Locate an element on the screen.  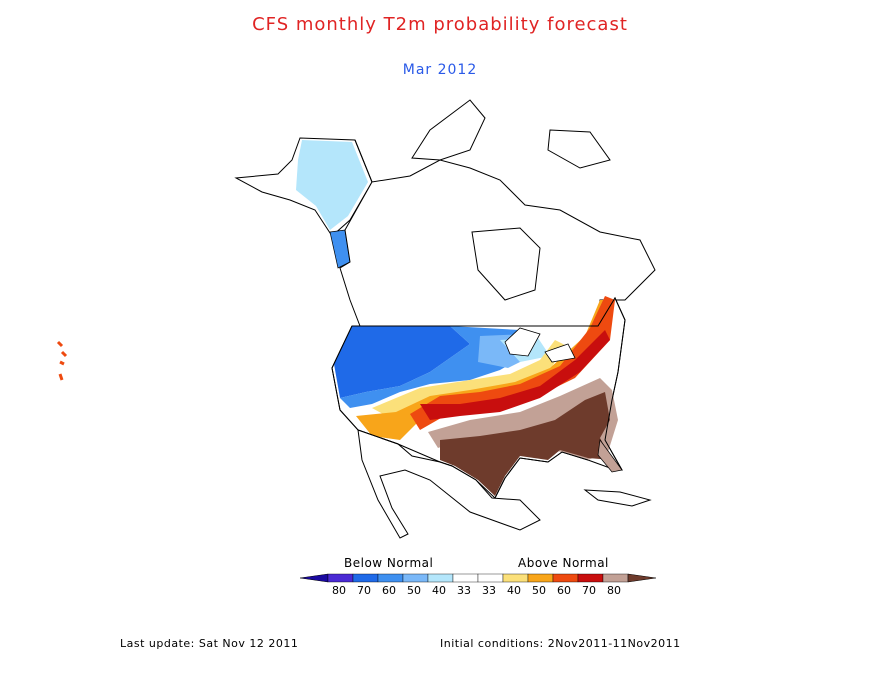
great-lakes is located at coordinates (540, 345).